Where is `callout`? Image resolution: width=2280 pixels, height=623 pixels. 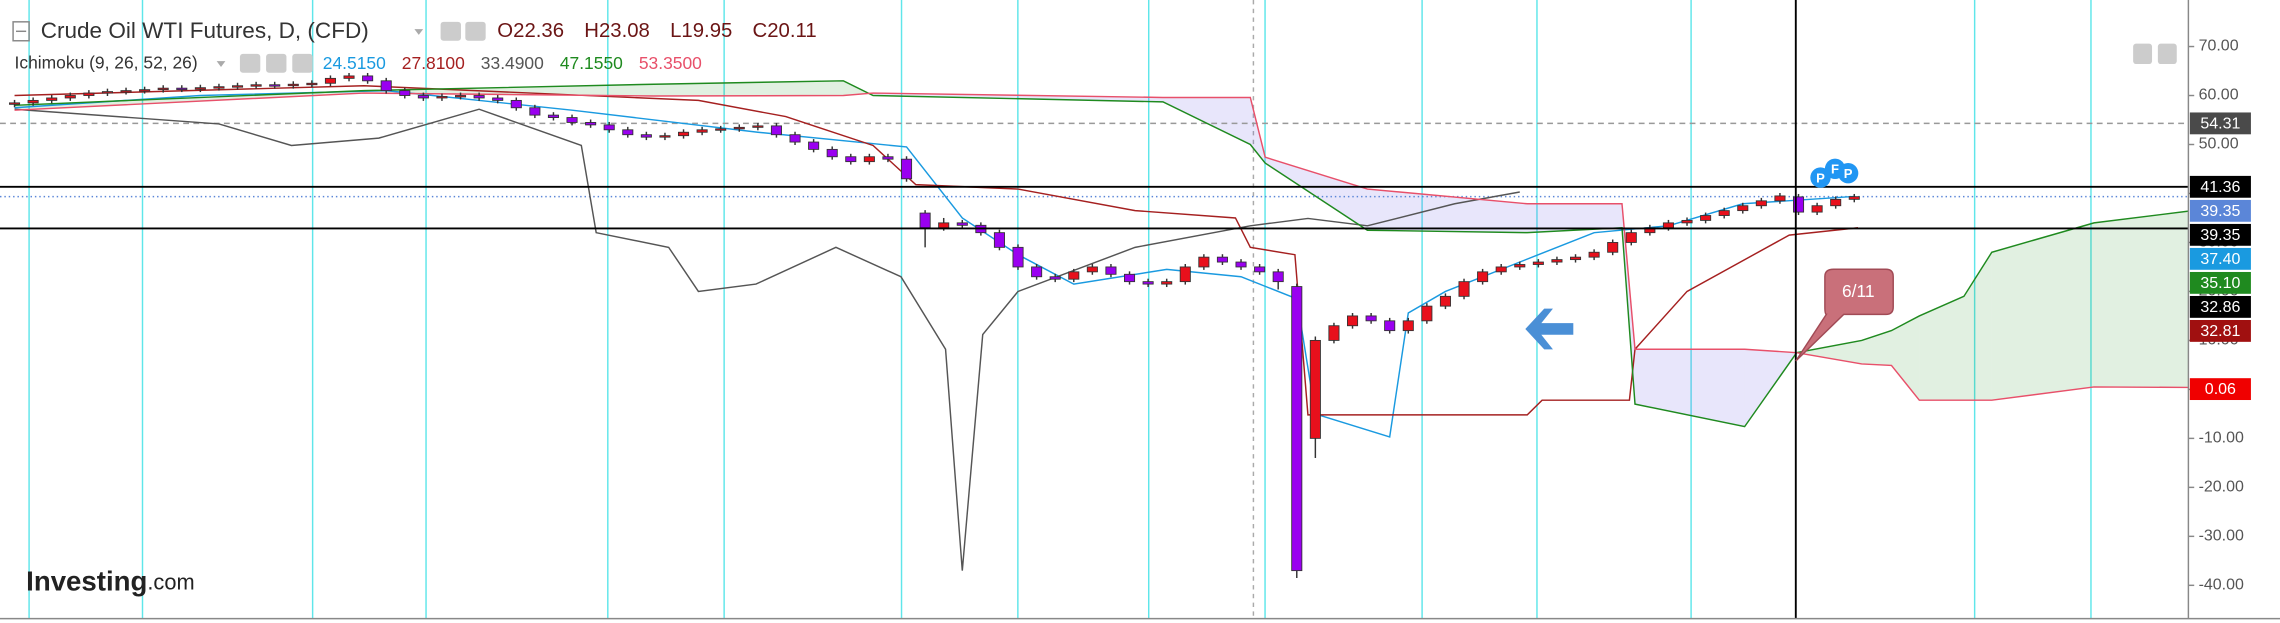
callout is located at coordinates (1844, 315).